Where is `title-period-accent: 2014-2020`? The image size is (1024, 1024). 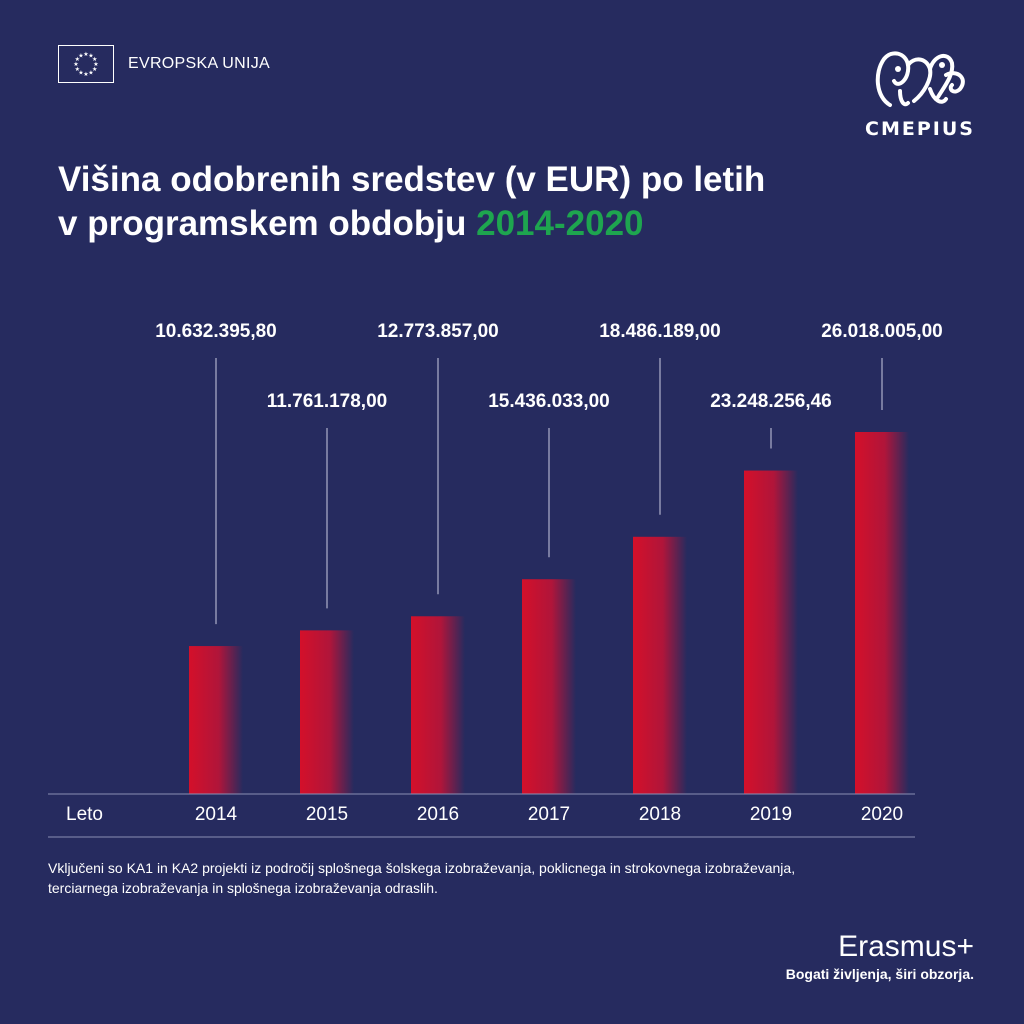
title-period-accent: 2014-2020 is located at coordinates (560, 223).